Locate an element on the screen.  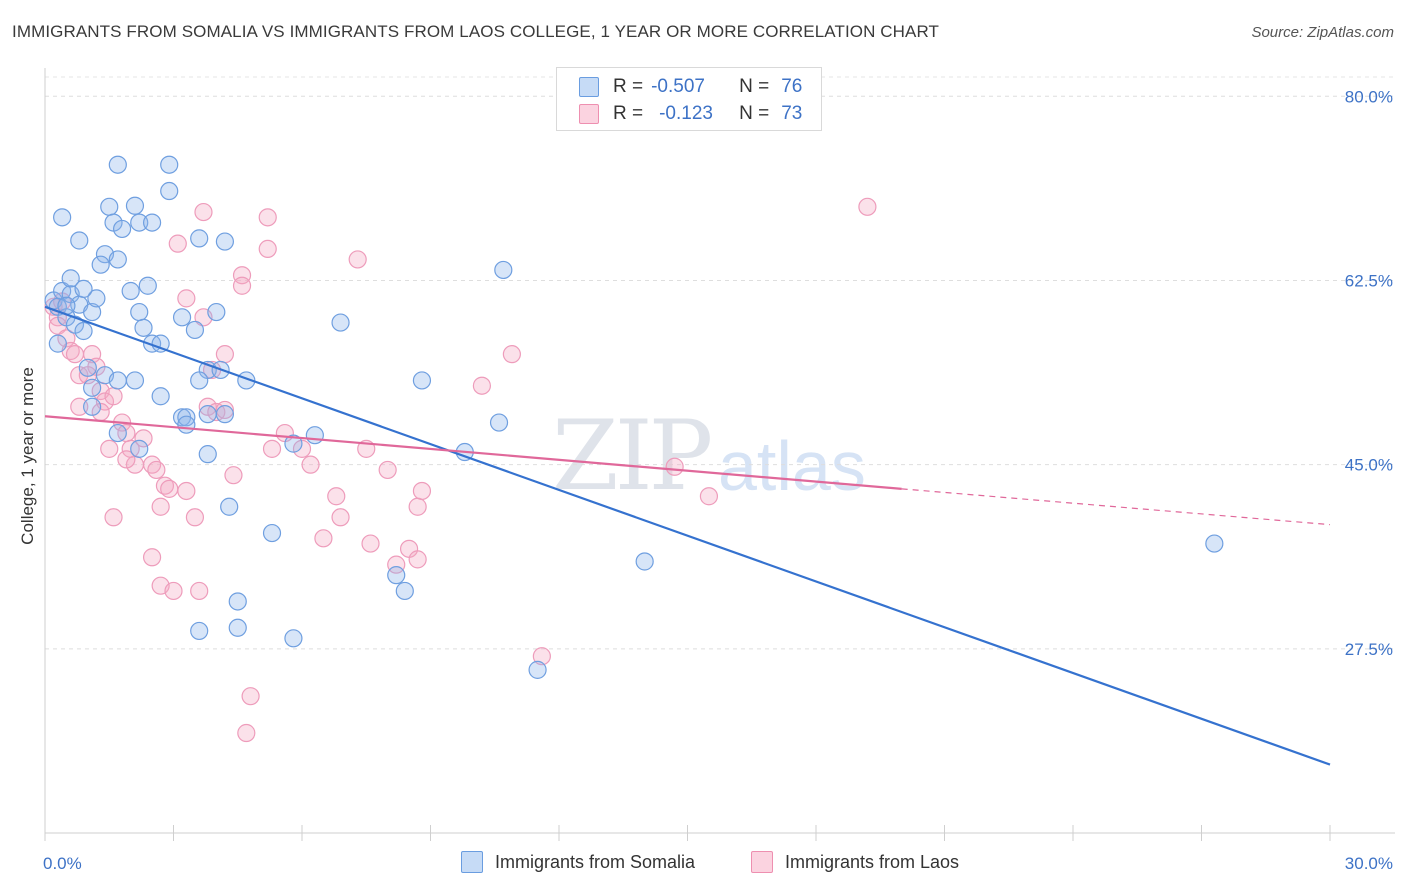
laos-r-label: R = is located at coordinates (628, 113).